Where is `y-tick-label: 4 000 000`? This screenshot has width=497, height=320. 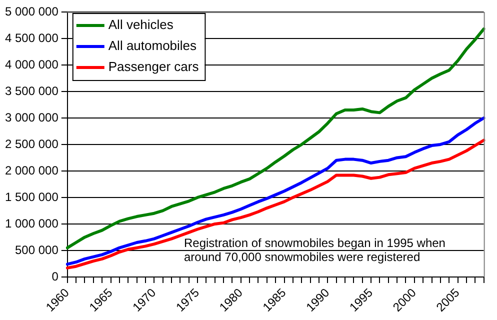 y-tick-label: 4 000 000 is located at coordinates (31, 64).